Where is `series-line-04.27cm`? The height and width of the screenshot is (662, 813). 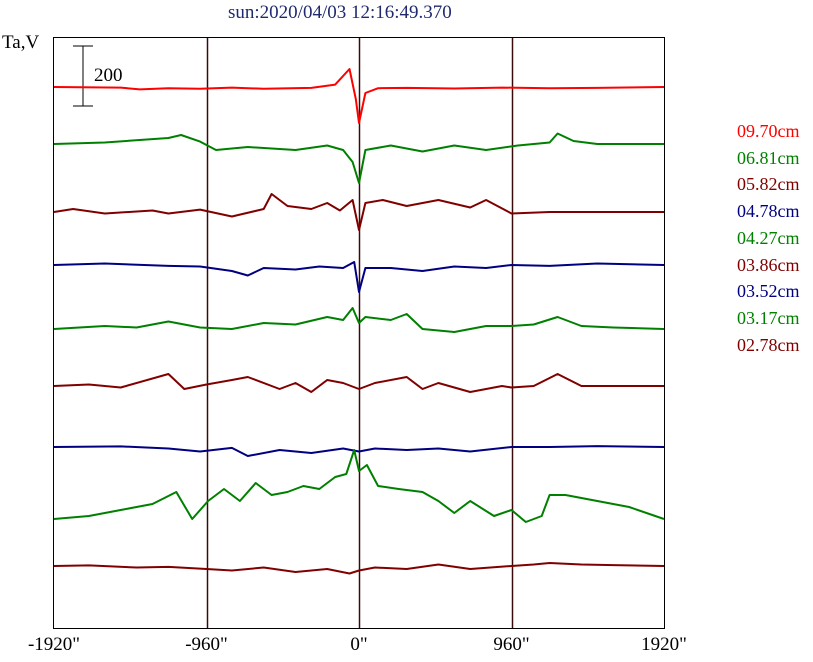 series-line-04.27cm is located at coordinates (359, 320).